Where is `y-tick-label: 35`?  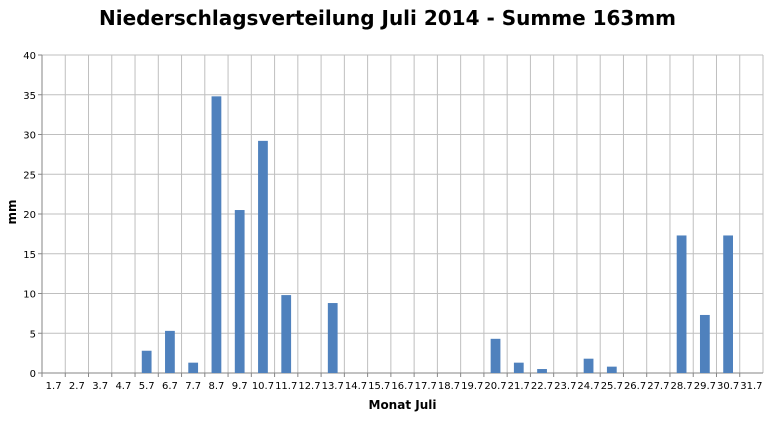
y-tick-label: 35 is located at coordinates (29, 96).